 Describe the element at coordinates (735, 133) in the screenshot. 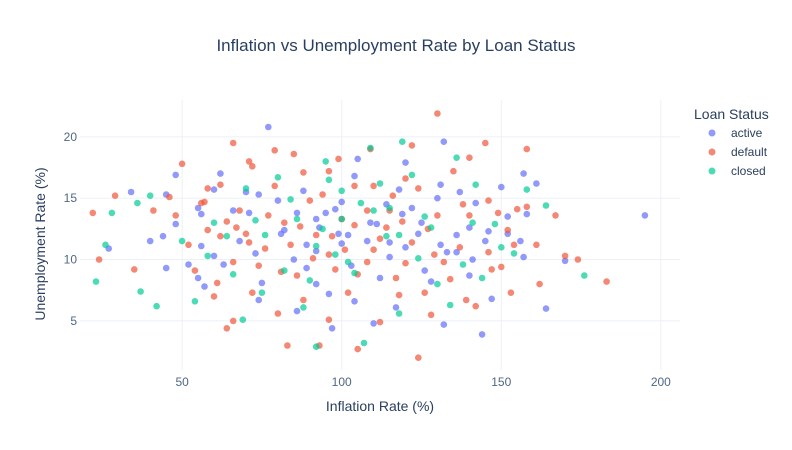

I see `legend-item-active: active` at that location.